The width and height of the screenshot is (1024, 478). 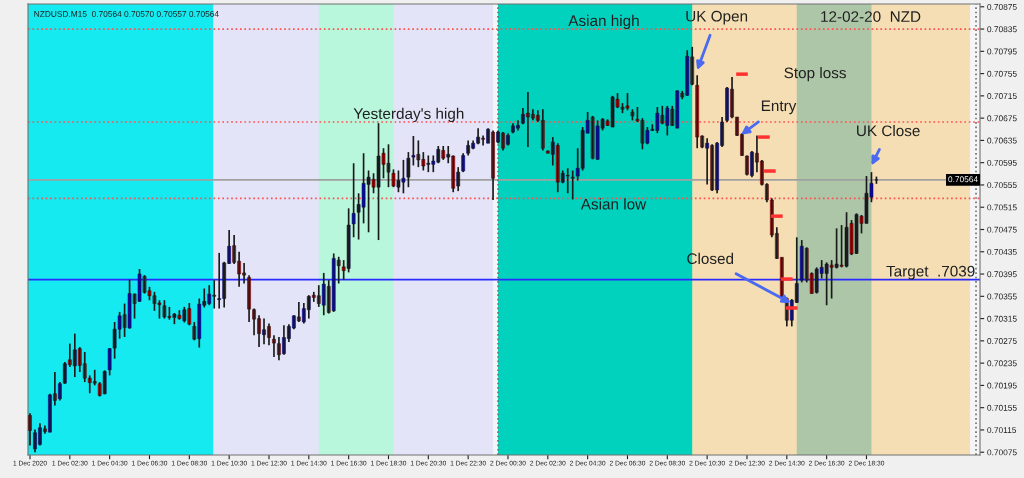 What do you see at coordinates (1002, 274) in the screenshot?
I see `y-tick-label: 0.70395` at bounding box center [1002, 274].